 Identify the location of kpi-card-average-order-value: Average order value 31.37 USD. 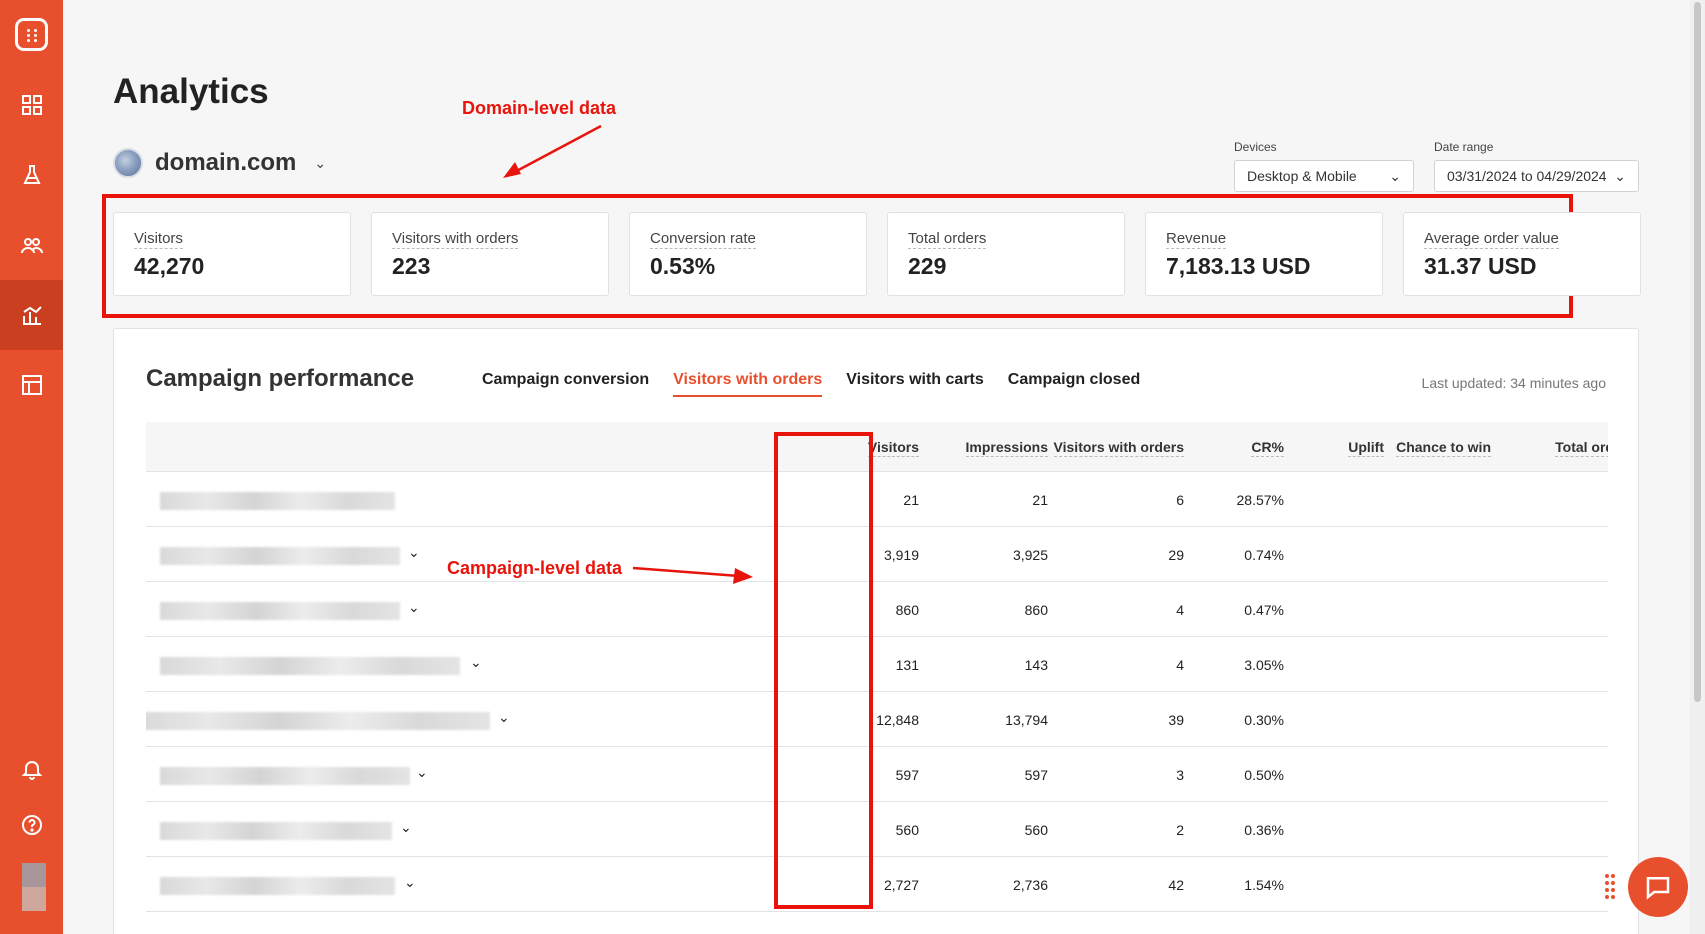
(1522, 254).